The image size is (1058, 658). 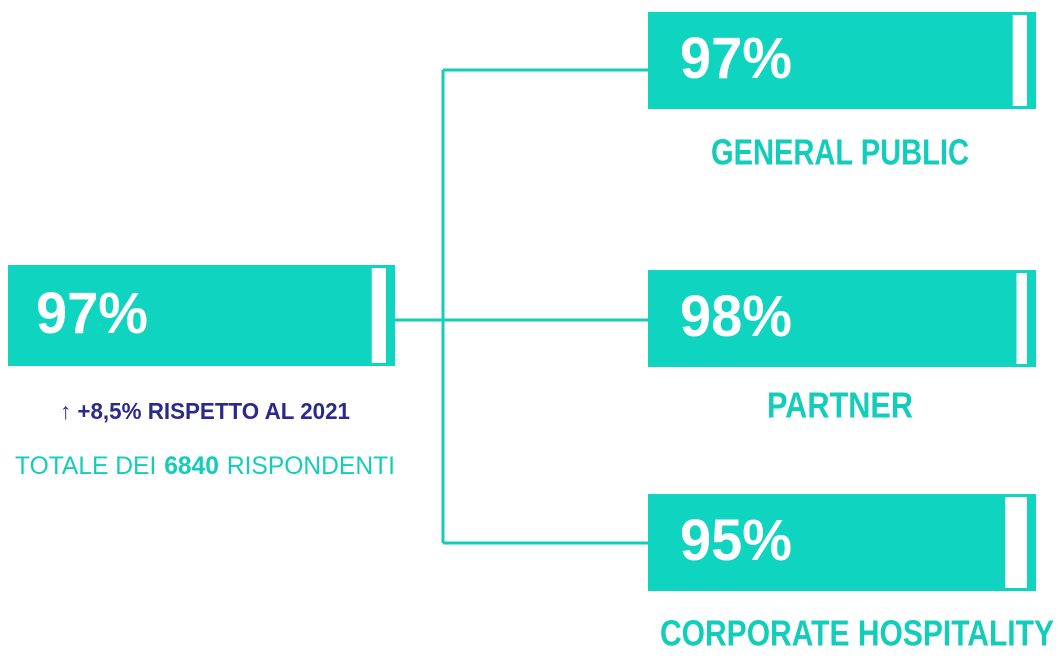 What do you see at coordinates (205, 411) in the screenshot?
I see `change-note: ↑ +8,5% RISPETTO AL 2021` at bounding box center [205, 411].